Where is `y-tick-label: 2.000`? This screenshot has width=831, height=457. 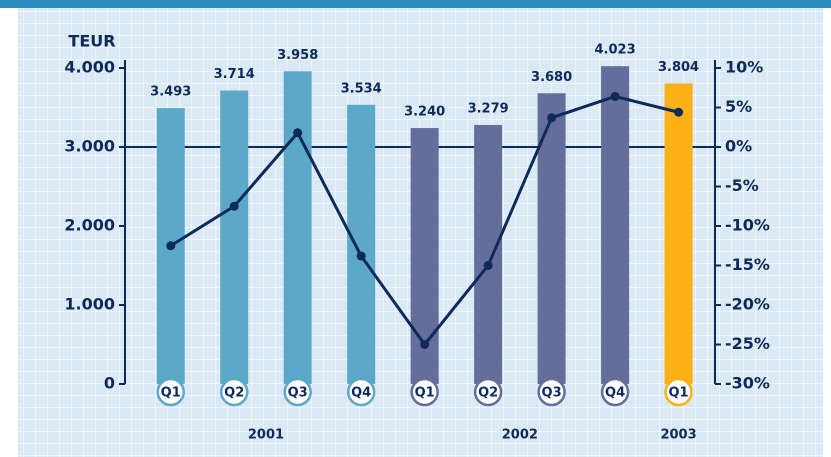
y-tick-label: 2.000 is located at coordinates (89, 225).